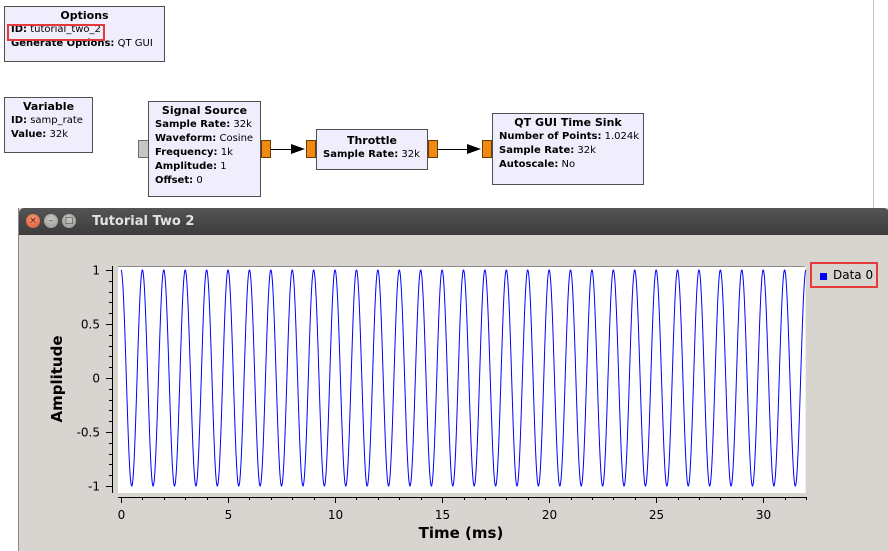 The width and height of the screenshot is (888, 551). What do you see at coordinates (372, 140) in the screenshot?
I see `throttle-block-title: Throttle` at bounding box center [372, 140].